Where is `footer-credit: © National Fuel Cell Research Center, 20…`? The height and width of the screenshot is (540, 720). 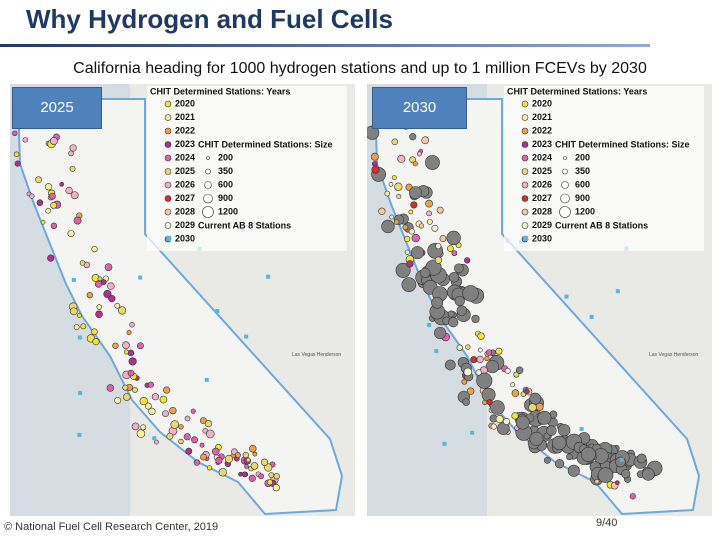 footer-credit: © National Fuel Cell Research Center, 20… is located at coordinates (111, 527).